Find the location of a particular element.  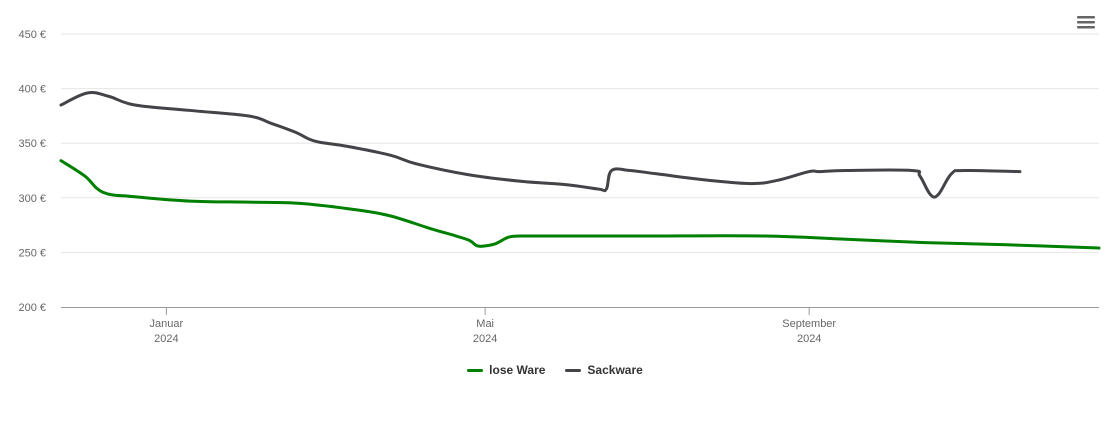

x-tick-label-month: September is located at coordinates (809, 324).